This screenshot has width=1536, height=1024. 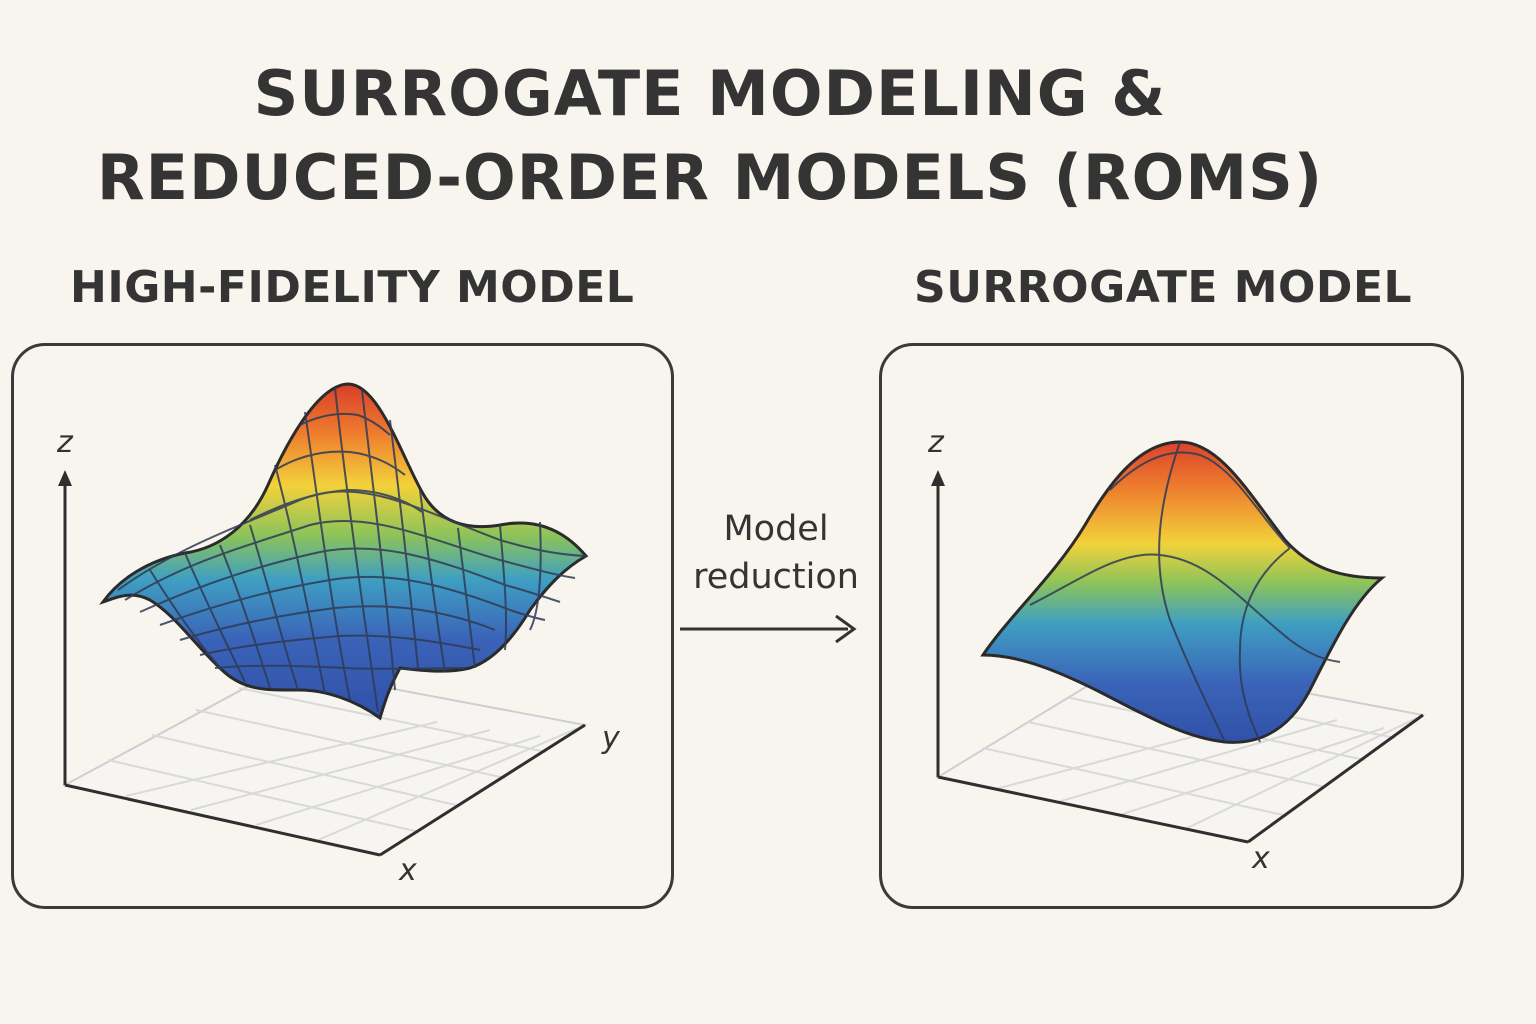 What do you see at coordinates (1260, 858) in the screenshot?
I see `surrogate-x-label: x` at bounding box center [1260, 858].